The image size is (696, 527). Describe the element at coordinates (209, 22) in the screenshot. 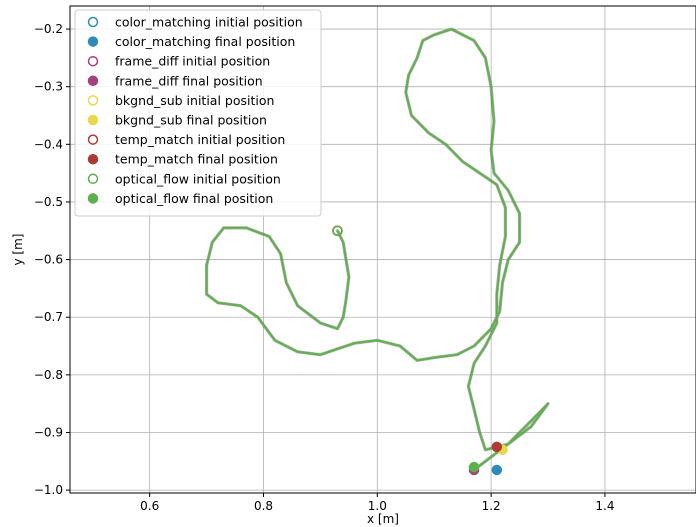

I see `legend-entry-label: color_matching initial position` at that location.